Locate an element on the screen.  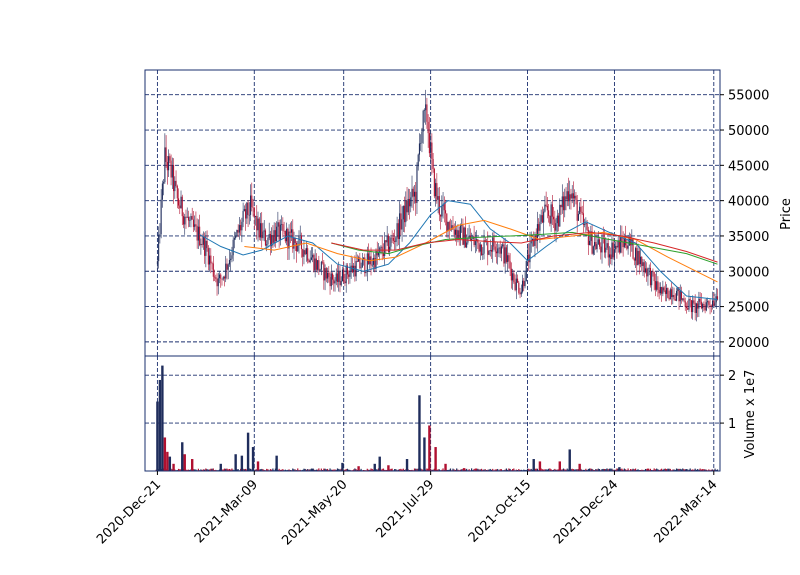
price-tick-label: 20000 is located at coordinates (748, 343).